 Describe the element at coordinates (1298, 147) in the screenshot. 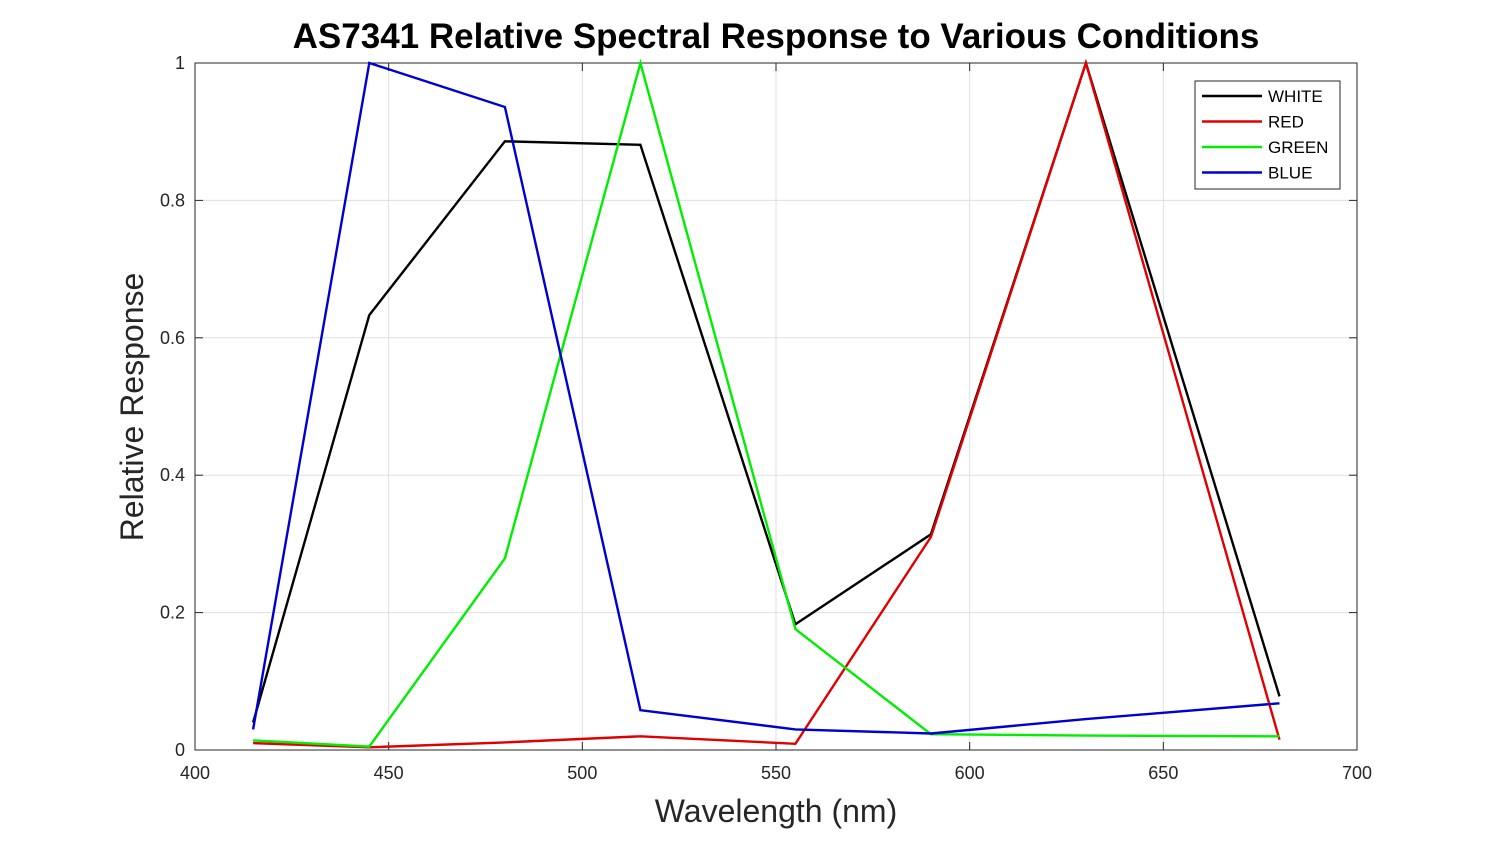

I see `legend-label-green: GREEN` at that location.